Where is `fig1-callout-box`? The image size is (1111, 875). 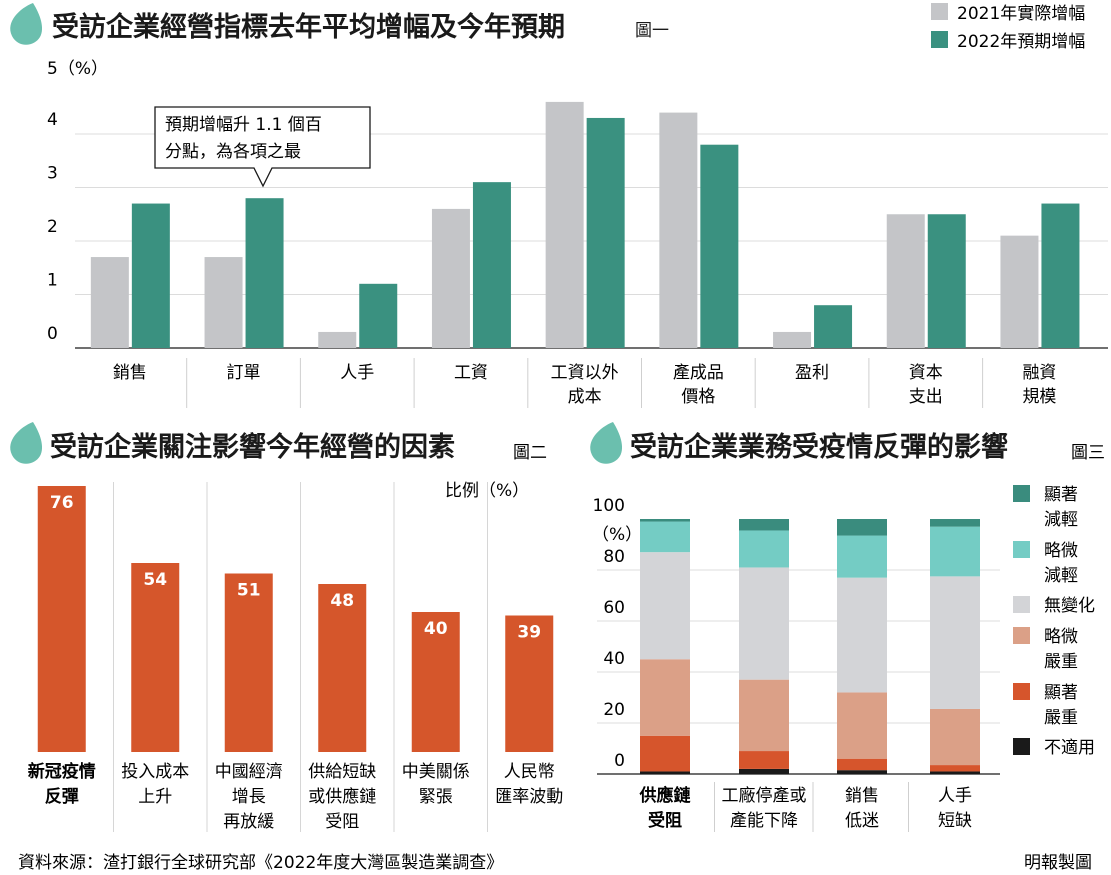
fig1-callout-box is located at coordinates (262, 147).